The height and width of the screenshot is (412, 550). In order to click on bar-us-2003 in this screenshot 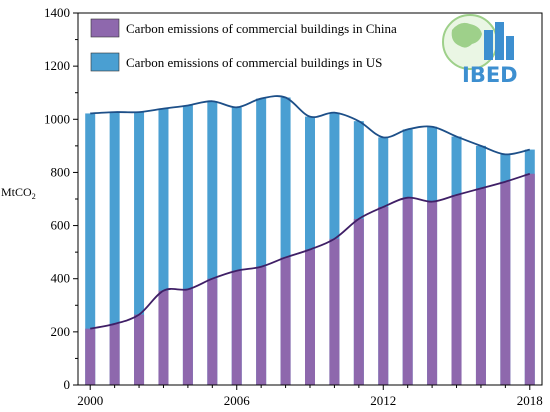, I will do `click(163, 247)`.